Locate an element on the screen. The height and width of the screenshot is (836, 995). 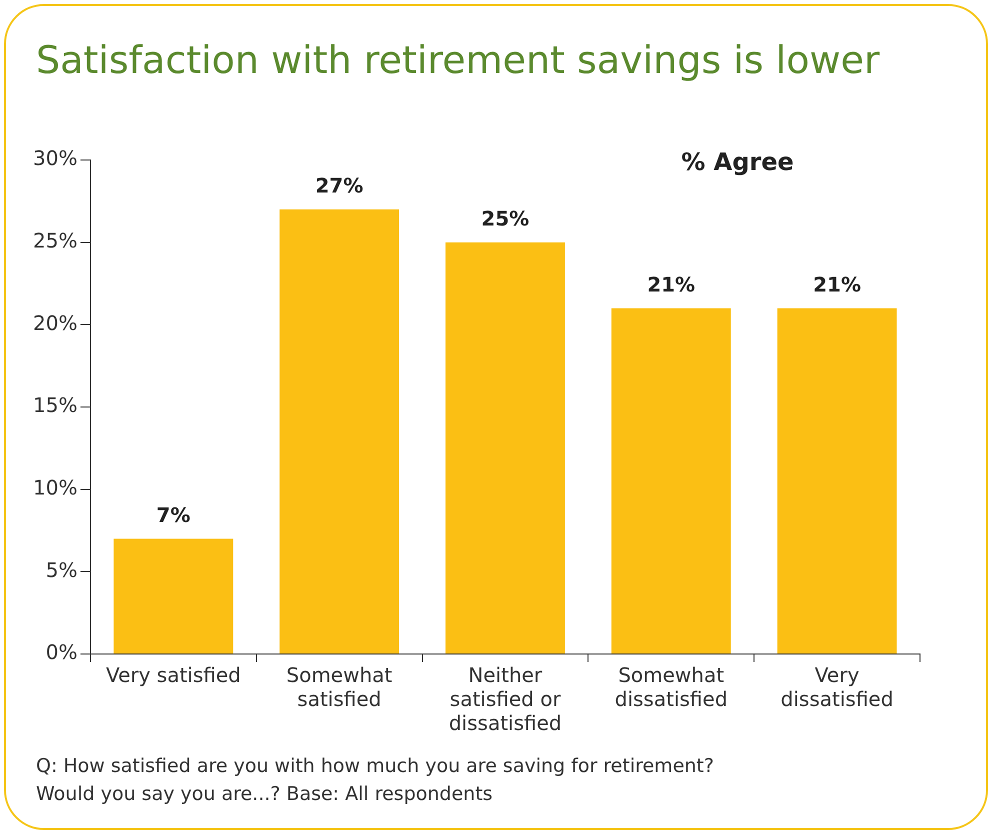
y-tick-label: 15% is located at coordinates (55, 405).